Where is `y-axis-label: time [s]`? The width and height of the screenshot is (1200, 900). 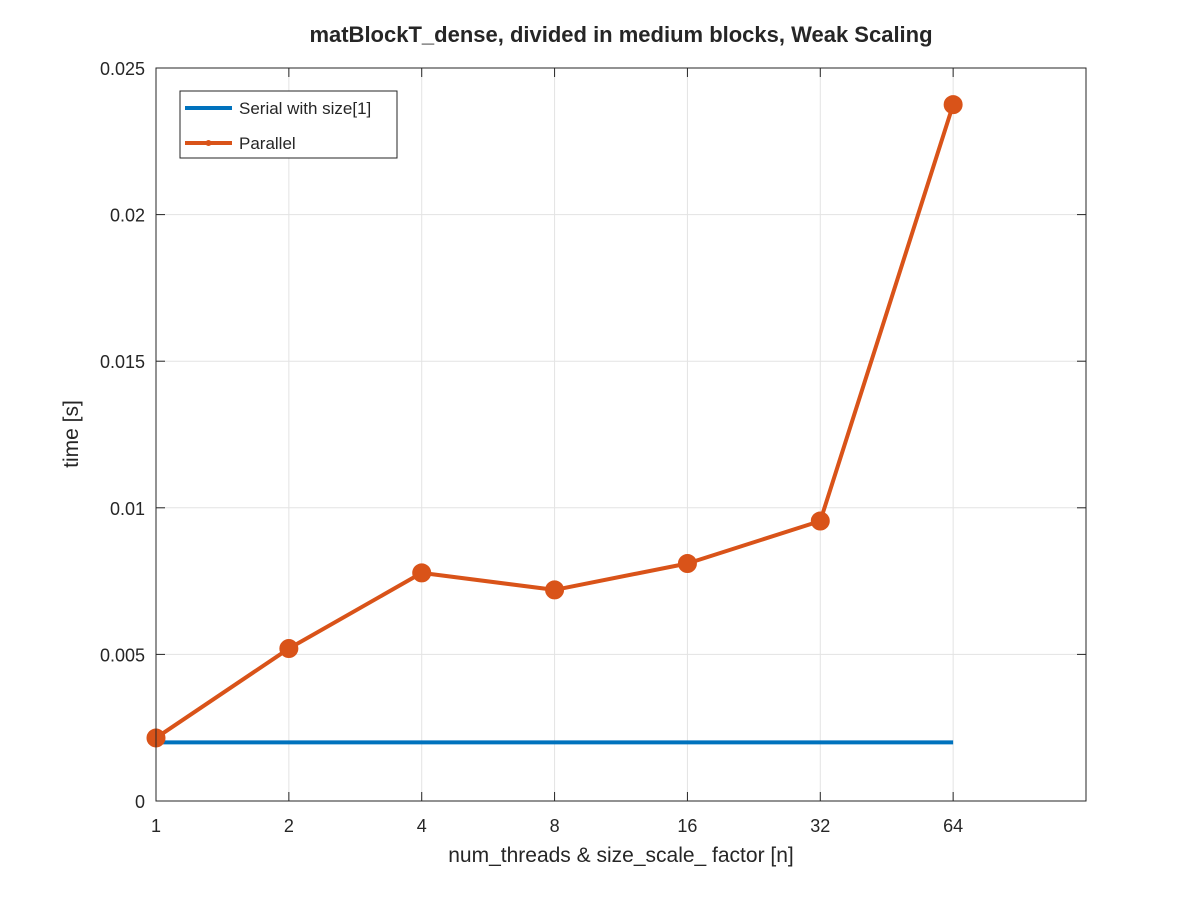
y-axis-label: time [s] is located at coordinates (71, 434).